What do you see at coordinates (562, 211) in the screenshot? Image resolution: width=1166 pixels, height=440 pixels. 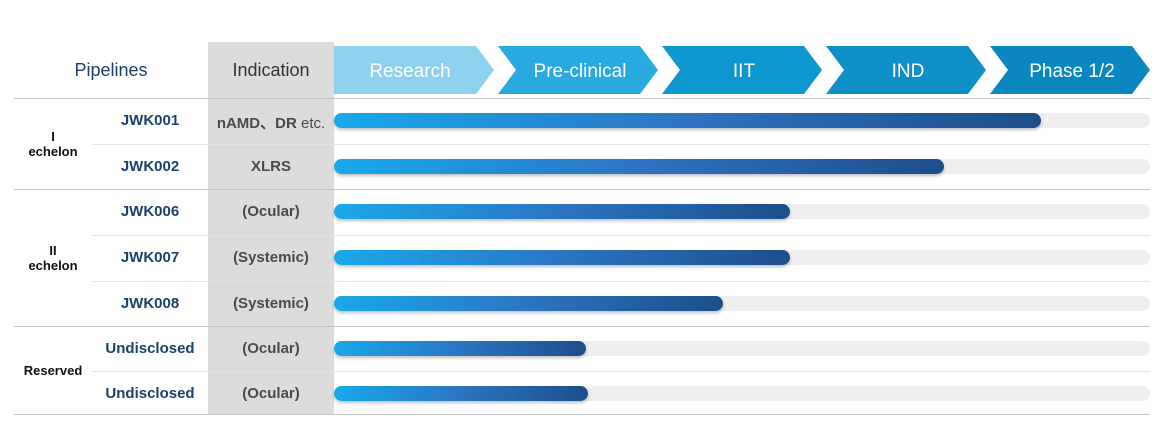 I see `progress-bar-jwk006` at bounding box center [562, 211].